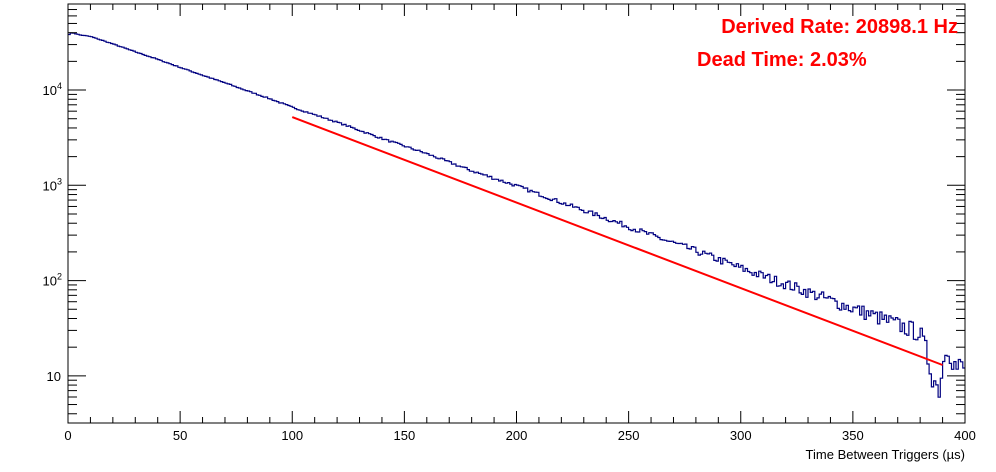 The height and width of the screenshot is (472, 996). What do you see at coordinates (52, 280) in the screenshot?
I see `y-tick-label: 10²` at bounding box center [52, 280].